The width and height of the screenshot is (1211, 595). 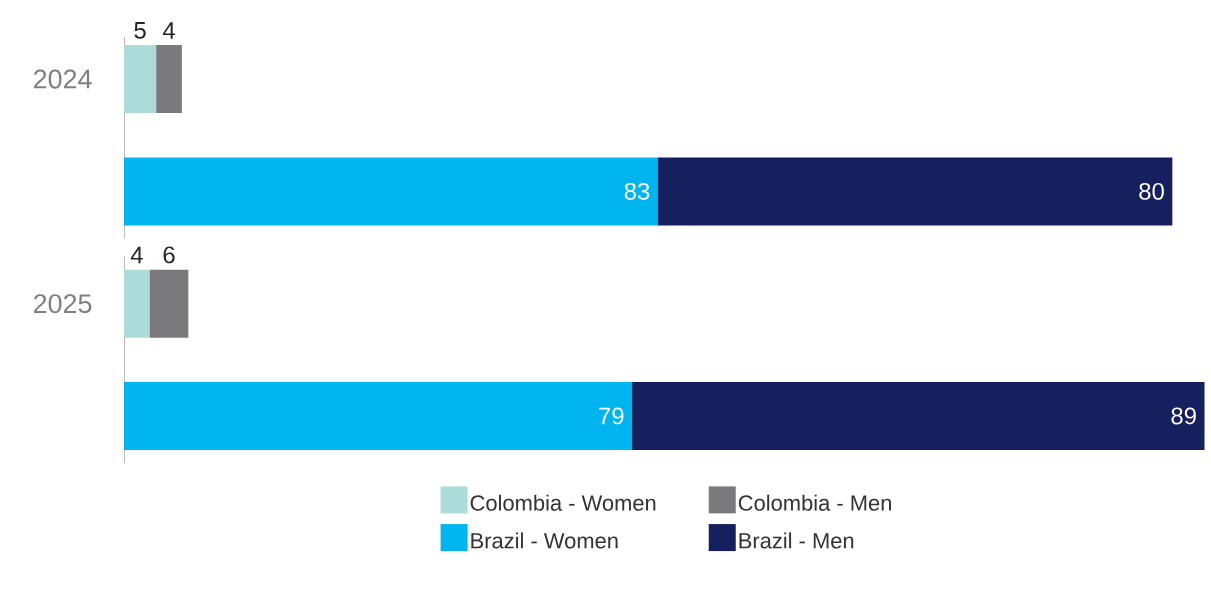 I want to click on legend-label: Brazil - Women, so click(x=544, y=540).